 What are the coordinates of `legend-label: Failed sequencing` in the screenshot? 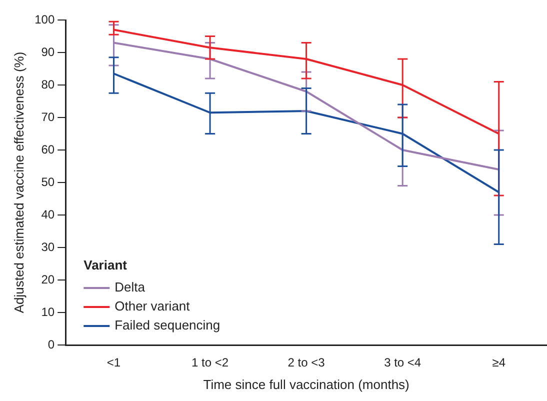 It's located at (167, 325).